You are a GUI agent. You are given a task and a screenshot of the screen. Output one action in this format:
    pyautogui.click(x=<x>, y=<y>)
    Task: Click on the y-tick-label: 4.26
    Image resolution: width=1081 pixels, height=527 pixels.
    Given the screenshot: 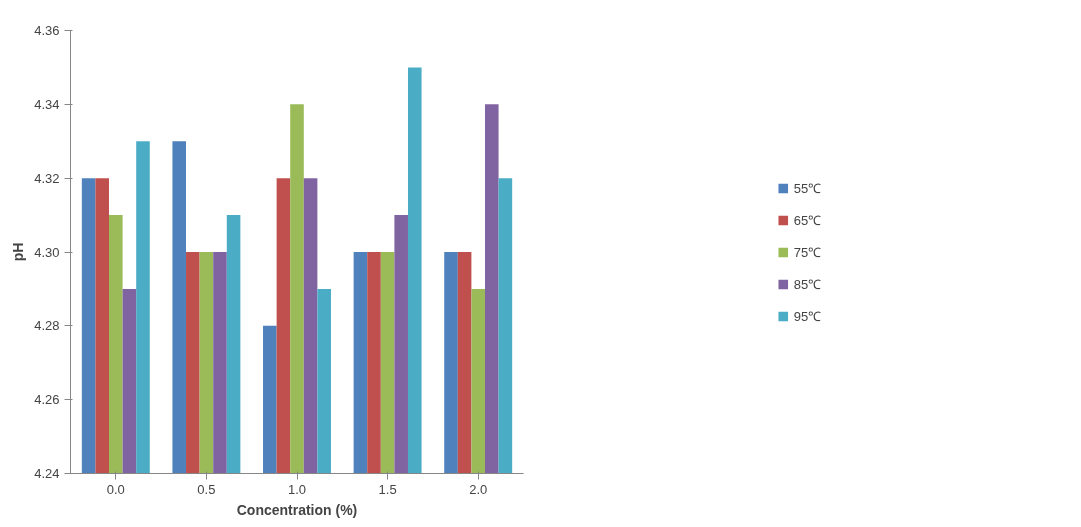 What is the action you would take?
    pyautogui.click(x=47, y=400)
    